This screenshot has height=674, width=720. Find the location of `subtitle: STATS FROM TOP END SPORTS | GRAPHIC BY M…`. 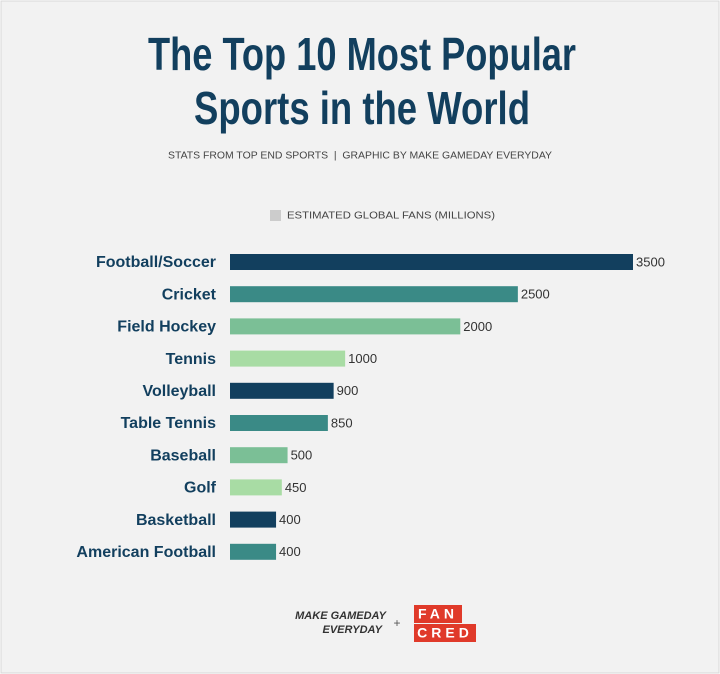

subtitle: STATS FROM TOP END SPORTS | GRAPHIC BY M… is located at coordinates (360, 156).